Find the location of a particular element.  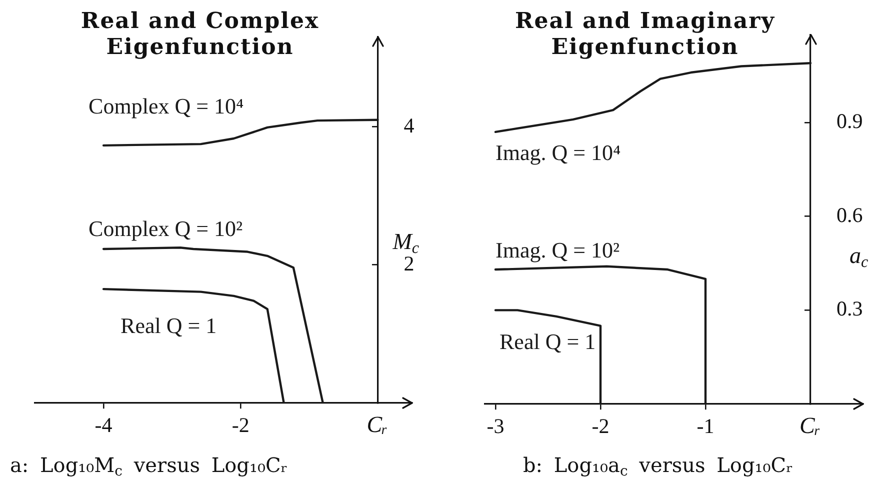

x-tick-label: -4 is located at coordinates (103, 425).